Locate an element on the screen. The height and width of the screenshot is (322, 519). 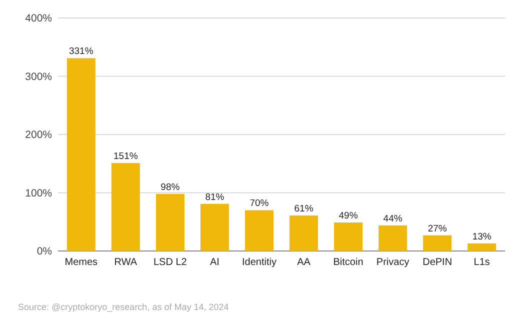
x-tick-label: DePIN is located at coordinates (437, 262).